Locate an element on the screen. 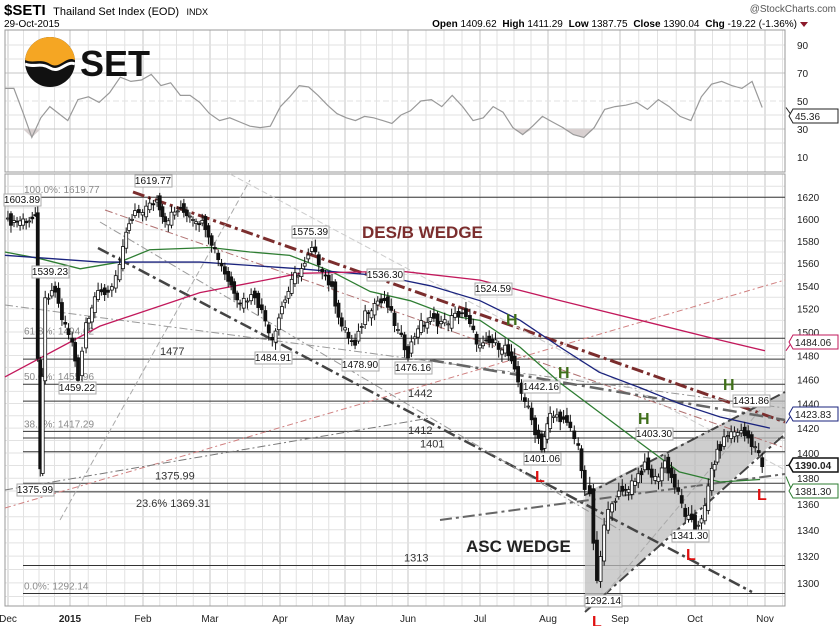  price-tick-label: 1540 is located at coordinates (808, 287).